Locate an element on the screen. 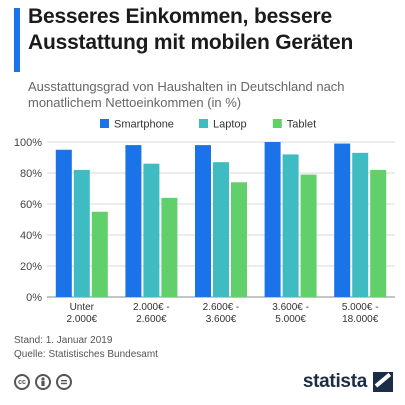 The height and width of the screenshot is (405, 405). x-category-label: 3.600€ - is located at coordinates (290, 307).